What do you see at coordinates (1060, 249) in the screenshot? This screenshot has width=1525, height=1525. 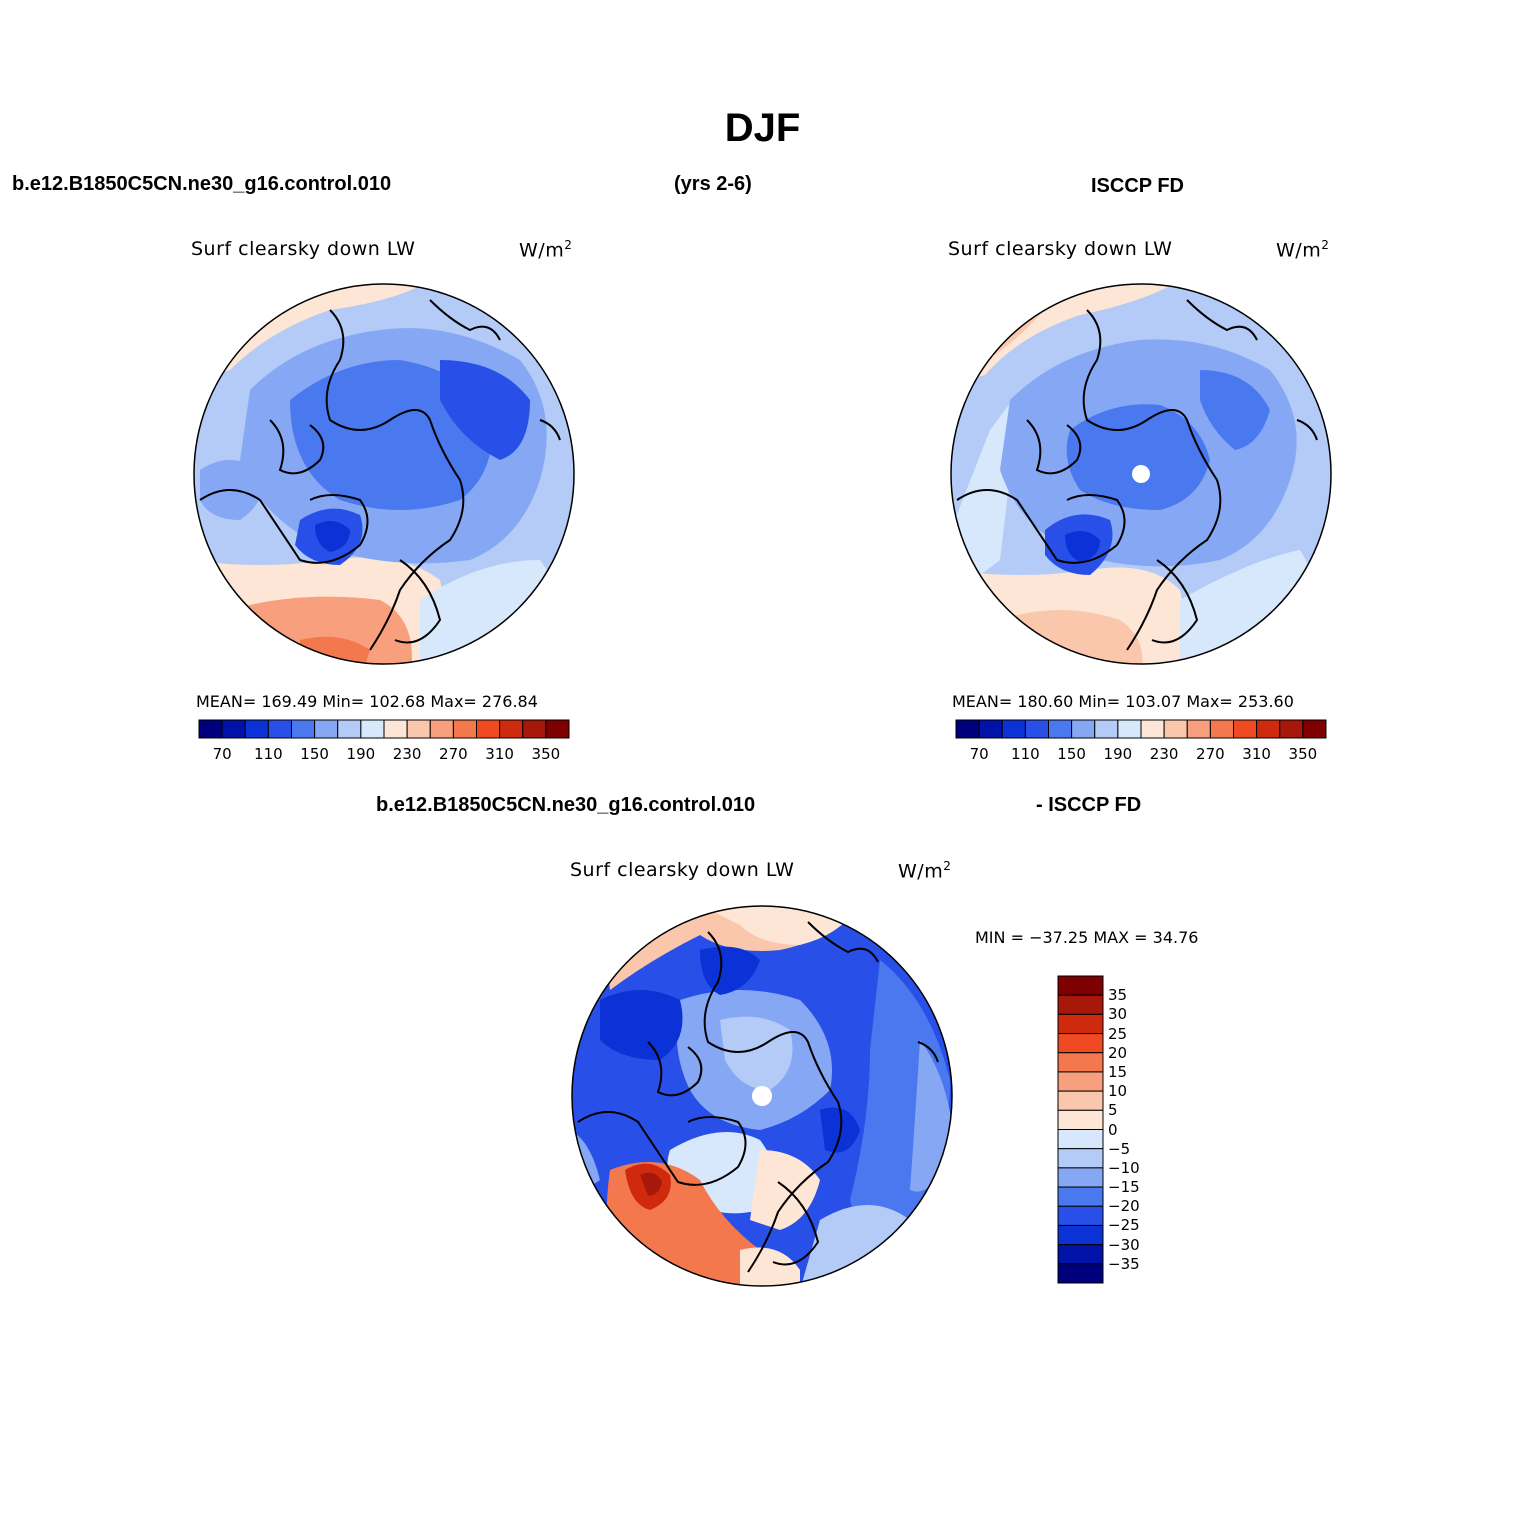 I see `obs-variable-label: Surf clearsky down LW` at bounding box center [1060, 249].